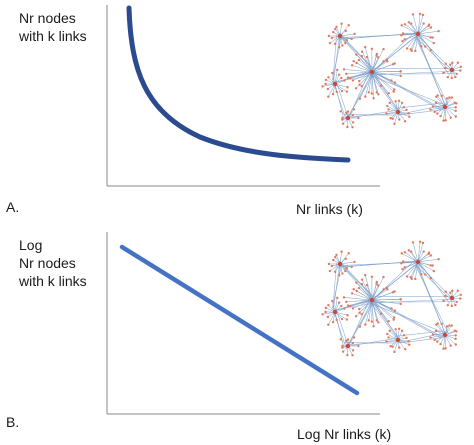 The image size is (474, 445). What do you see at coordinates (47, 263) in the screenshot?
I see `panel-b-ylabel-line2: Nr nodes` at bounding box center [47, 263].